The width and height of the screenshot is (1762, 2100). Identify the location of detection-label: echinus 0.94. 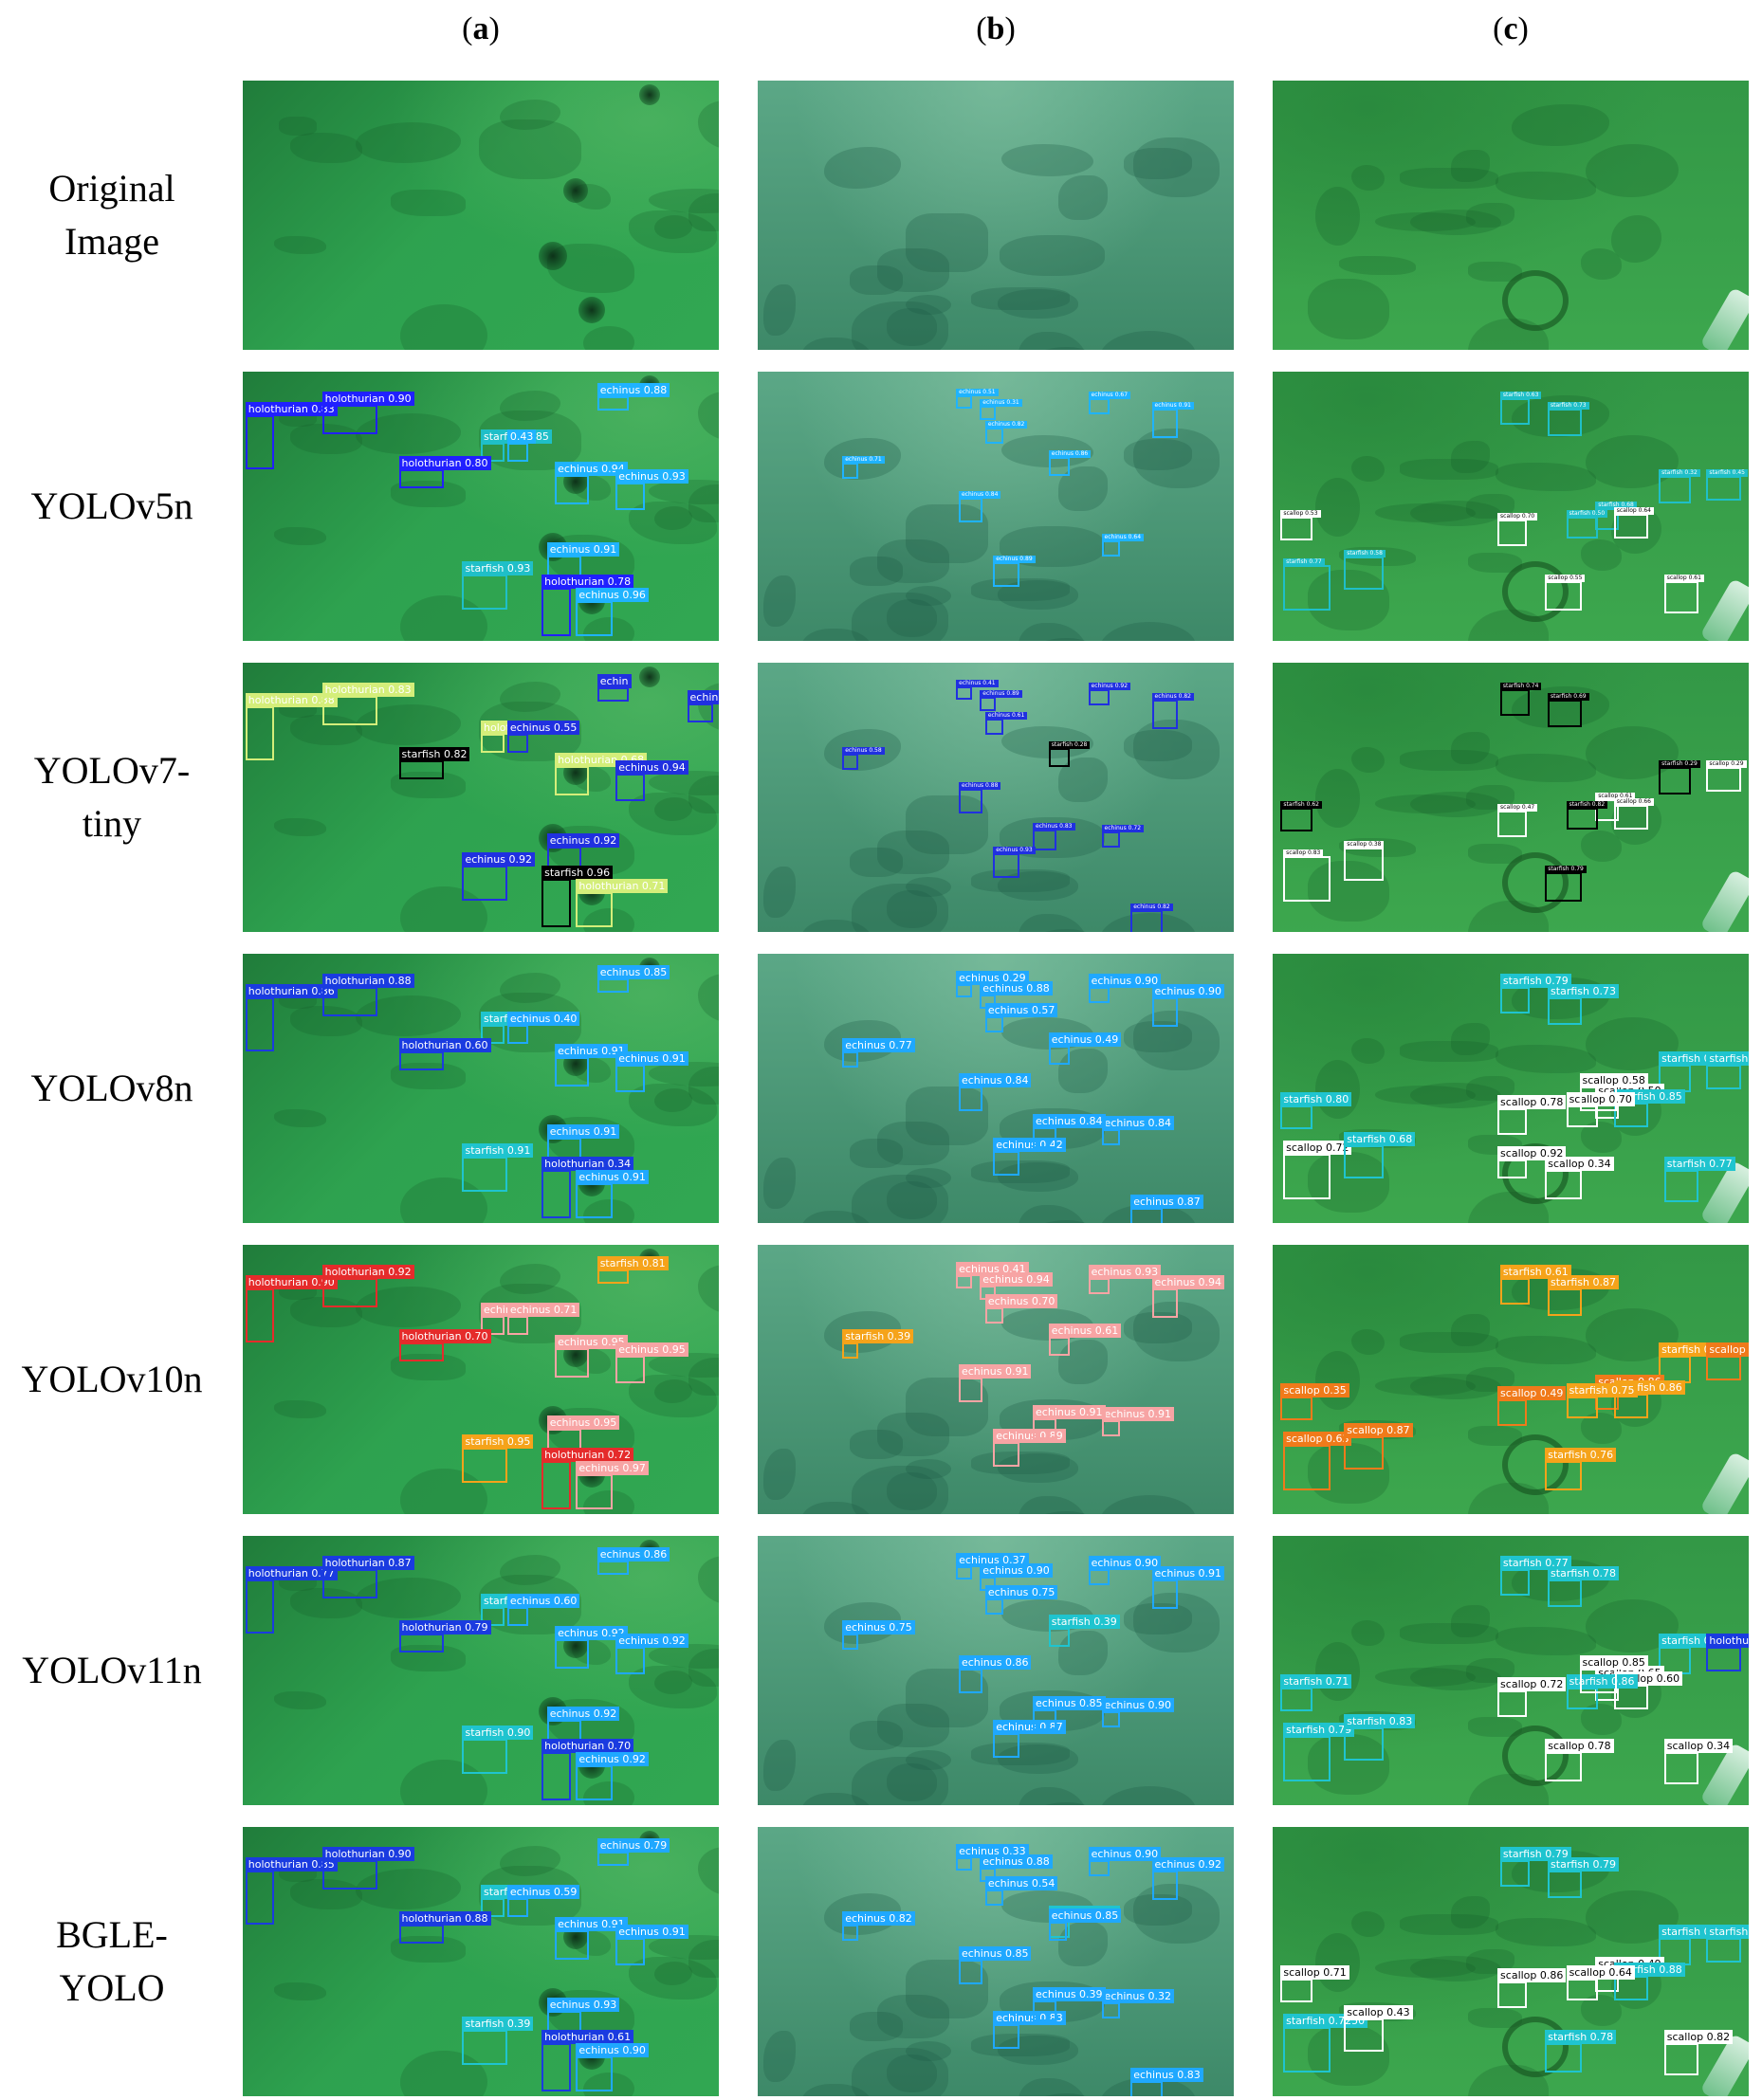
(591, 468).